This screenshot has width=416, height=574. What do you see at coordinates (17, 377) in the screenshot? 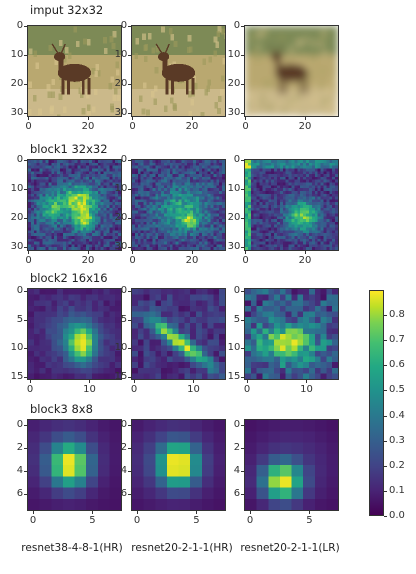
I see `y-tick-label: 15` at bounding box center [17, 377].